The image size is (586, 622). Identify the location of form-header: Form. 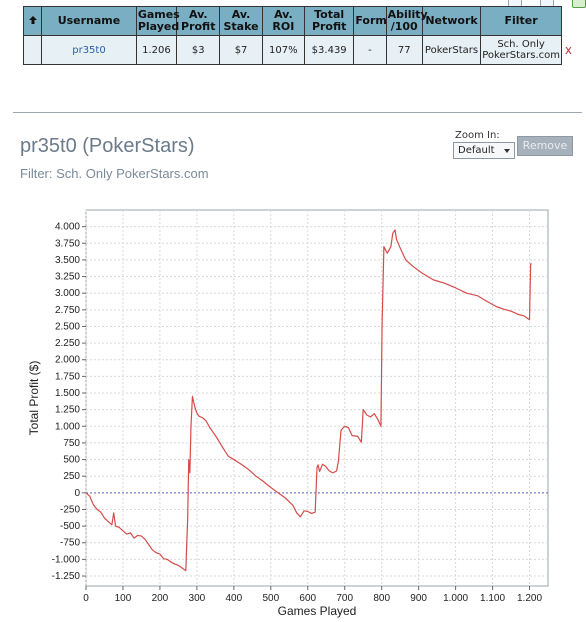
(370, 21).